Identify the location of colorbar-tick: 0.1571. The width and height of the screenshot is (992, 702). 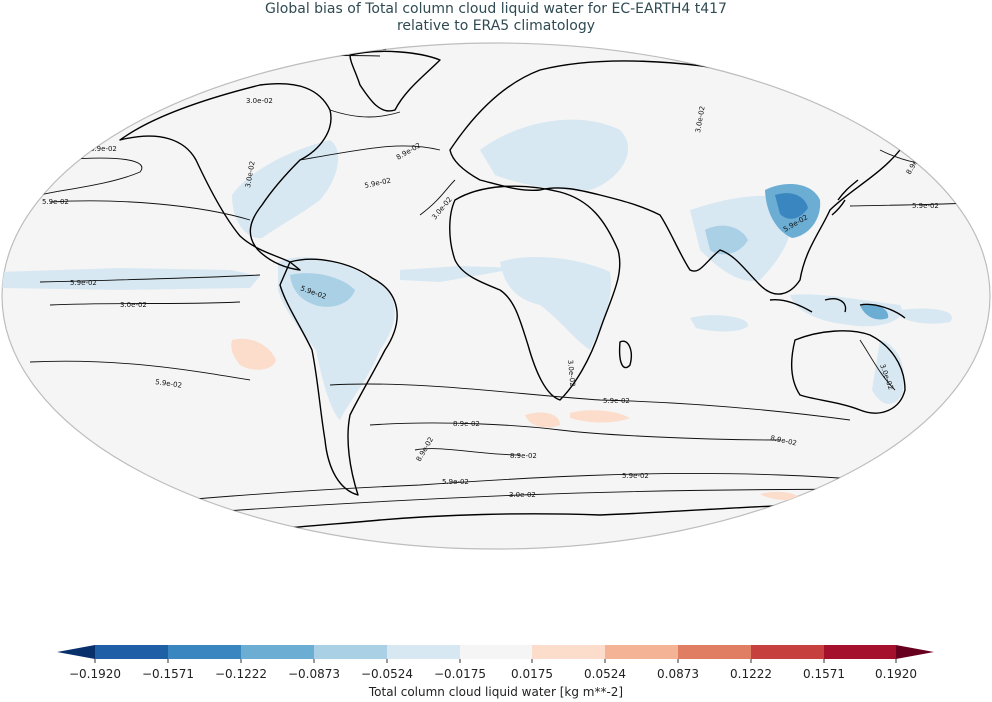
(824, 674).